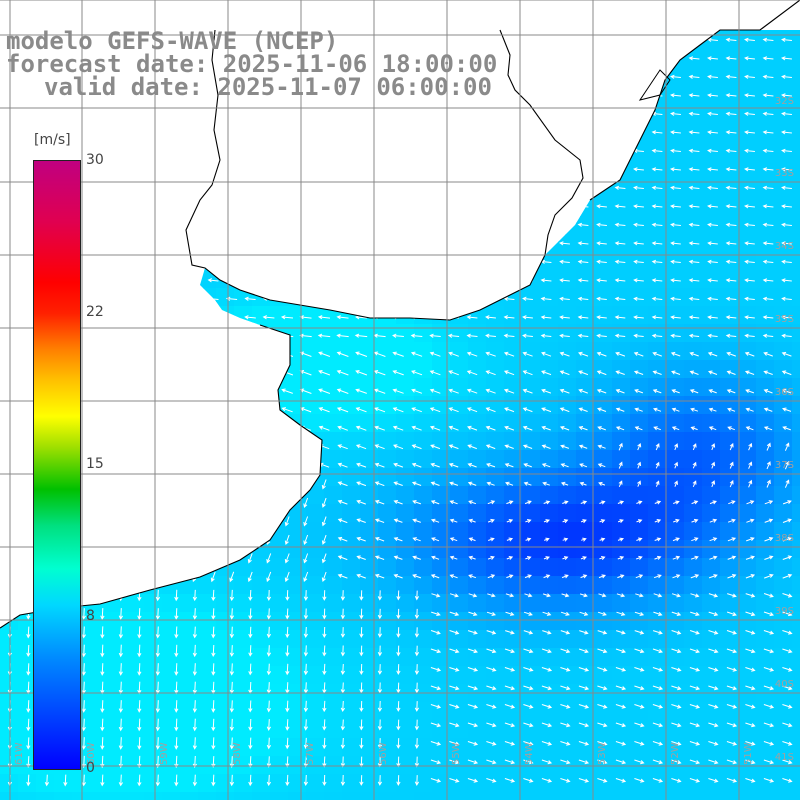 This screenshot has height=800, width=800. I want to click on valid-date: valid date: 2025-11-07 06:00:00, so click(268, 87).